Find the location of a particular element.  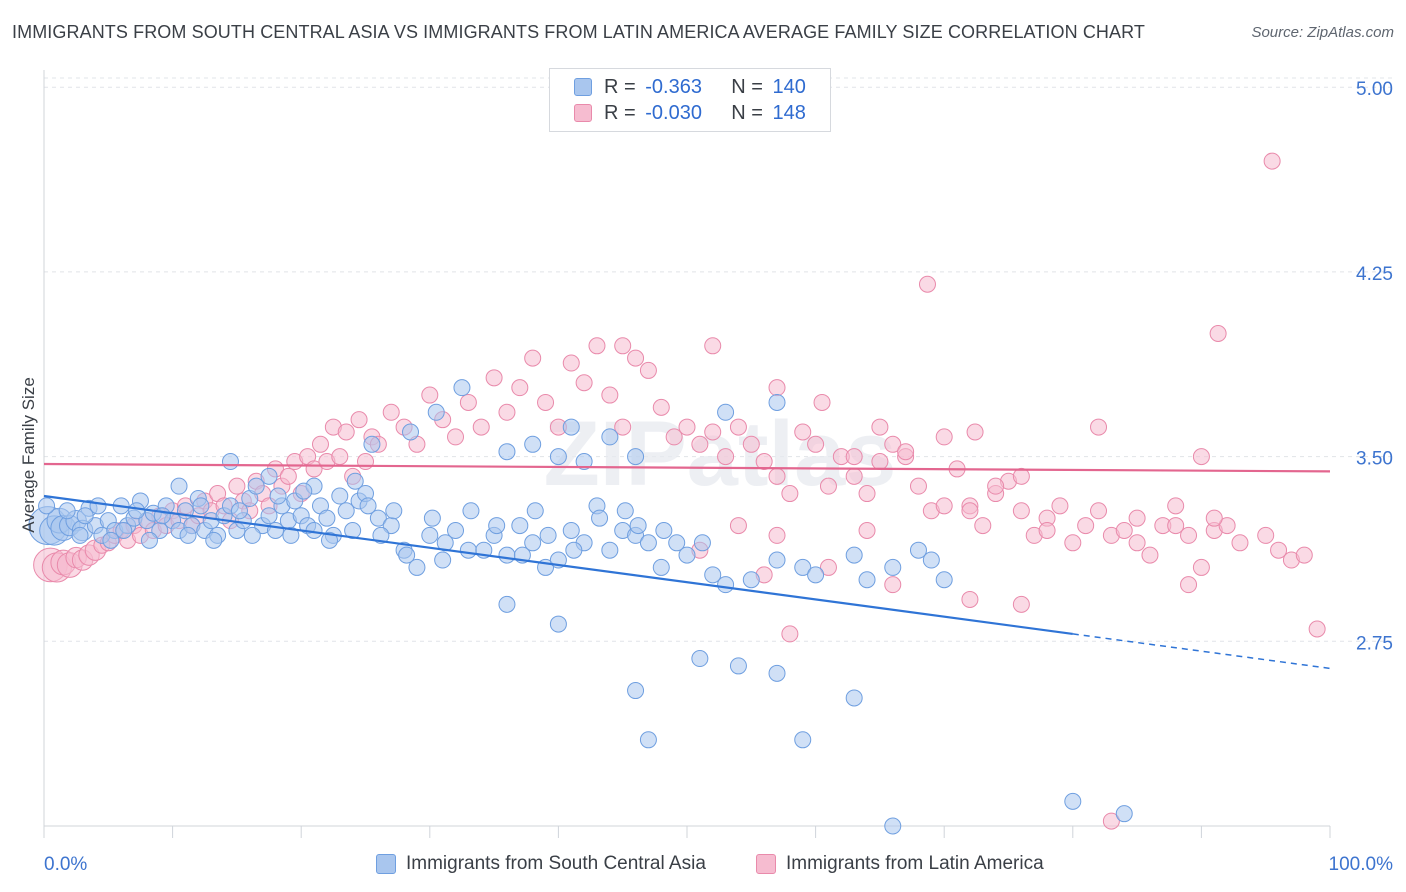

bottom-legend-latin-america: Immigrants from Latin America is located at coordinates (900, 864).